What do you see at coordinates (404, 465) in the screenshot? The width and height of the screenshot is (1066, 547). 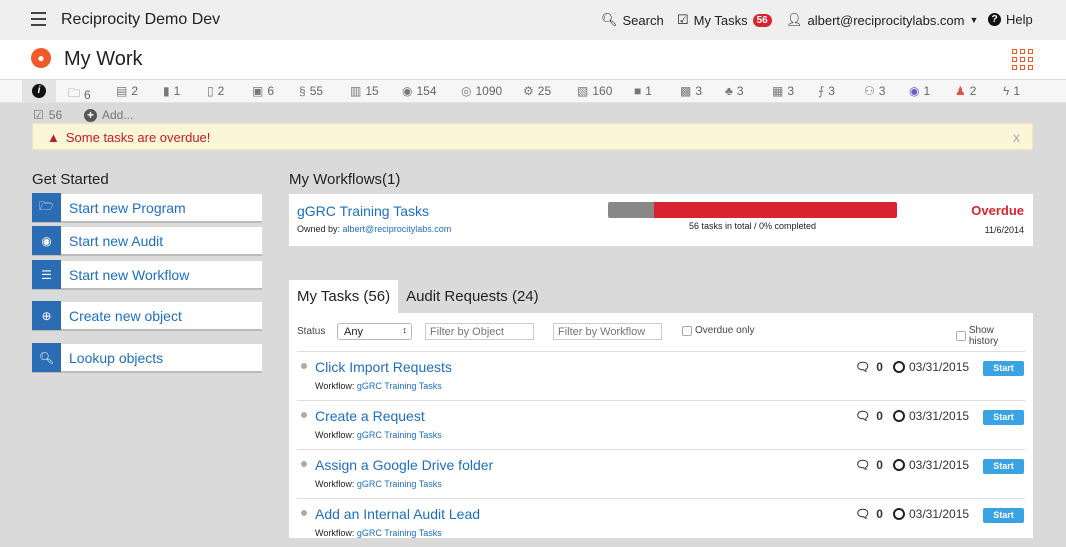 I see `task-name-link: Assign a Google Drive folder` at bounding box center [404, 465].